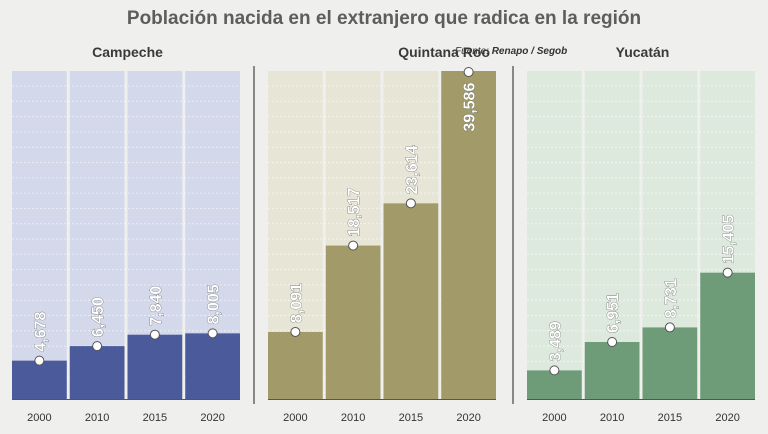 This screenshot has width=768, height=434. What do you see at coordinates (612, 342) in the screenshot?
I see `marker-yucatan-2010` at bounding box center [612, 342].